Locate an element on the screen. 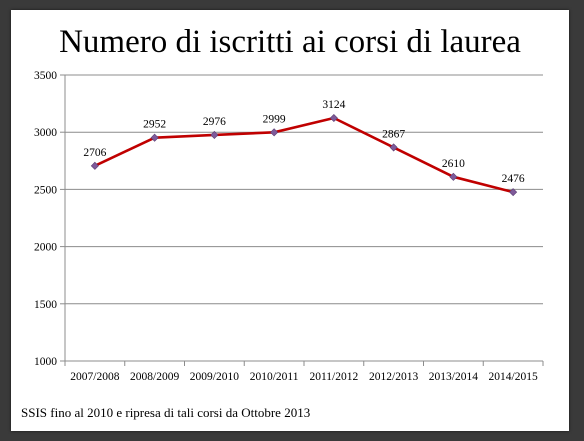  y-tick-label: 3500 is located at coordinates (45, 76).